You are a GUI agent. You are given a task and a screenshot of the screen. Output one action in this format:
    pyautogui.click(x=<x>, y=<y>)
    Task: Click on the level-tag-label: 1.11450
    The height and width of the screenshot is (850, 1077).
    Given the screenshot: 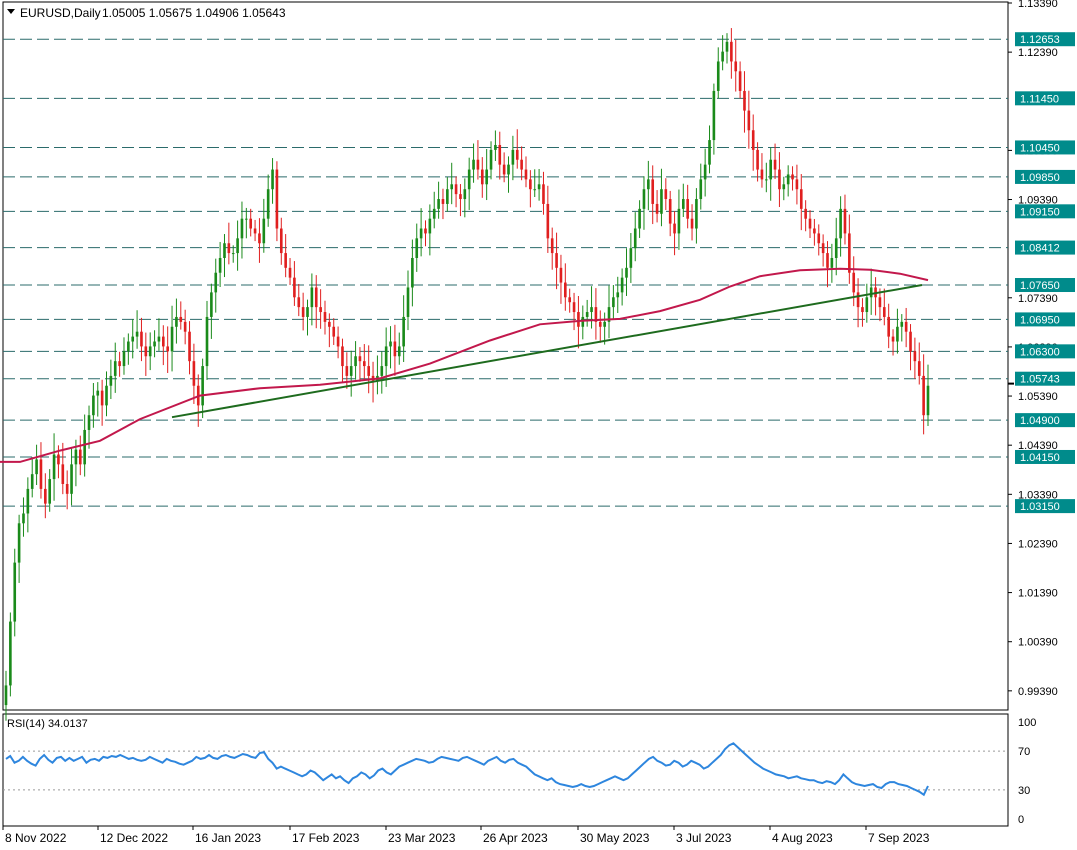 What is the action you would take?
    pyautogui.click(x=1039, y=99)
    